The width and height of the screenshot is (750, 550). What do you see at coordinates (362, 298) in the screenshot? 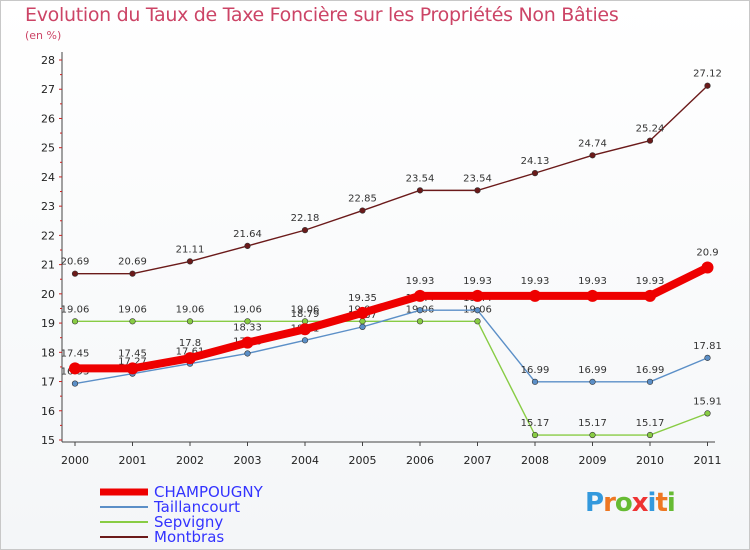
I see `data-label-champougny: 19.35` at bounding box center [362, 298].